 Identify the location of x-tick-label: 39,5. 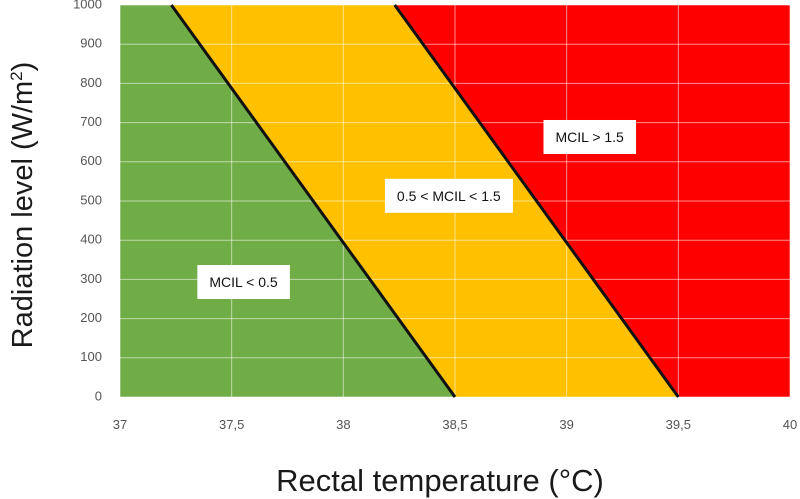
(678, 424).